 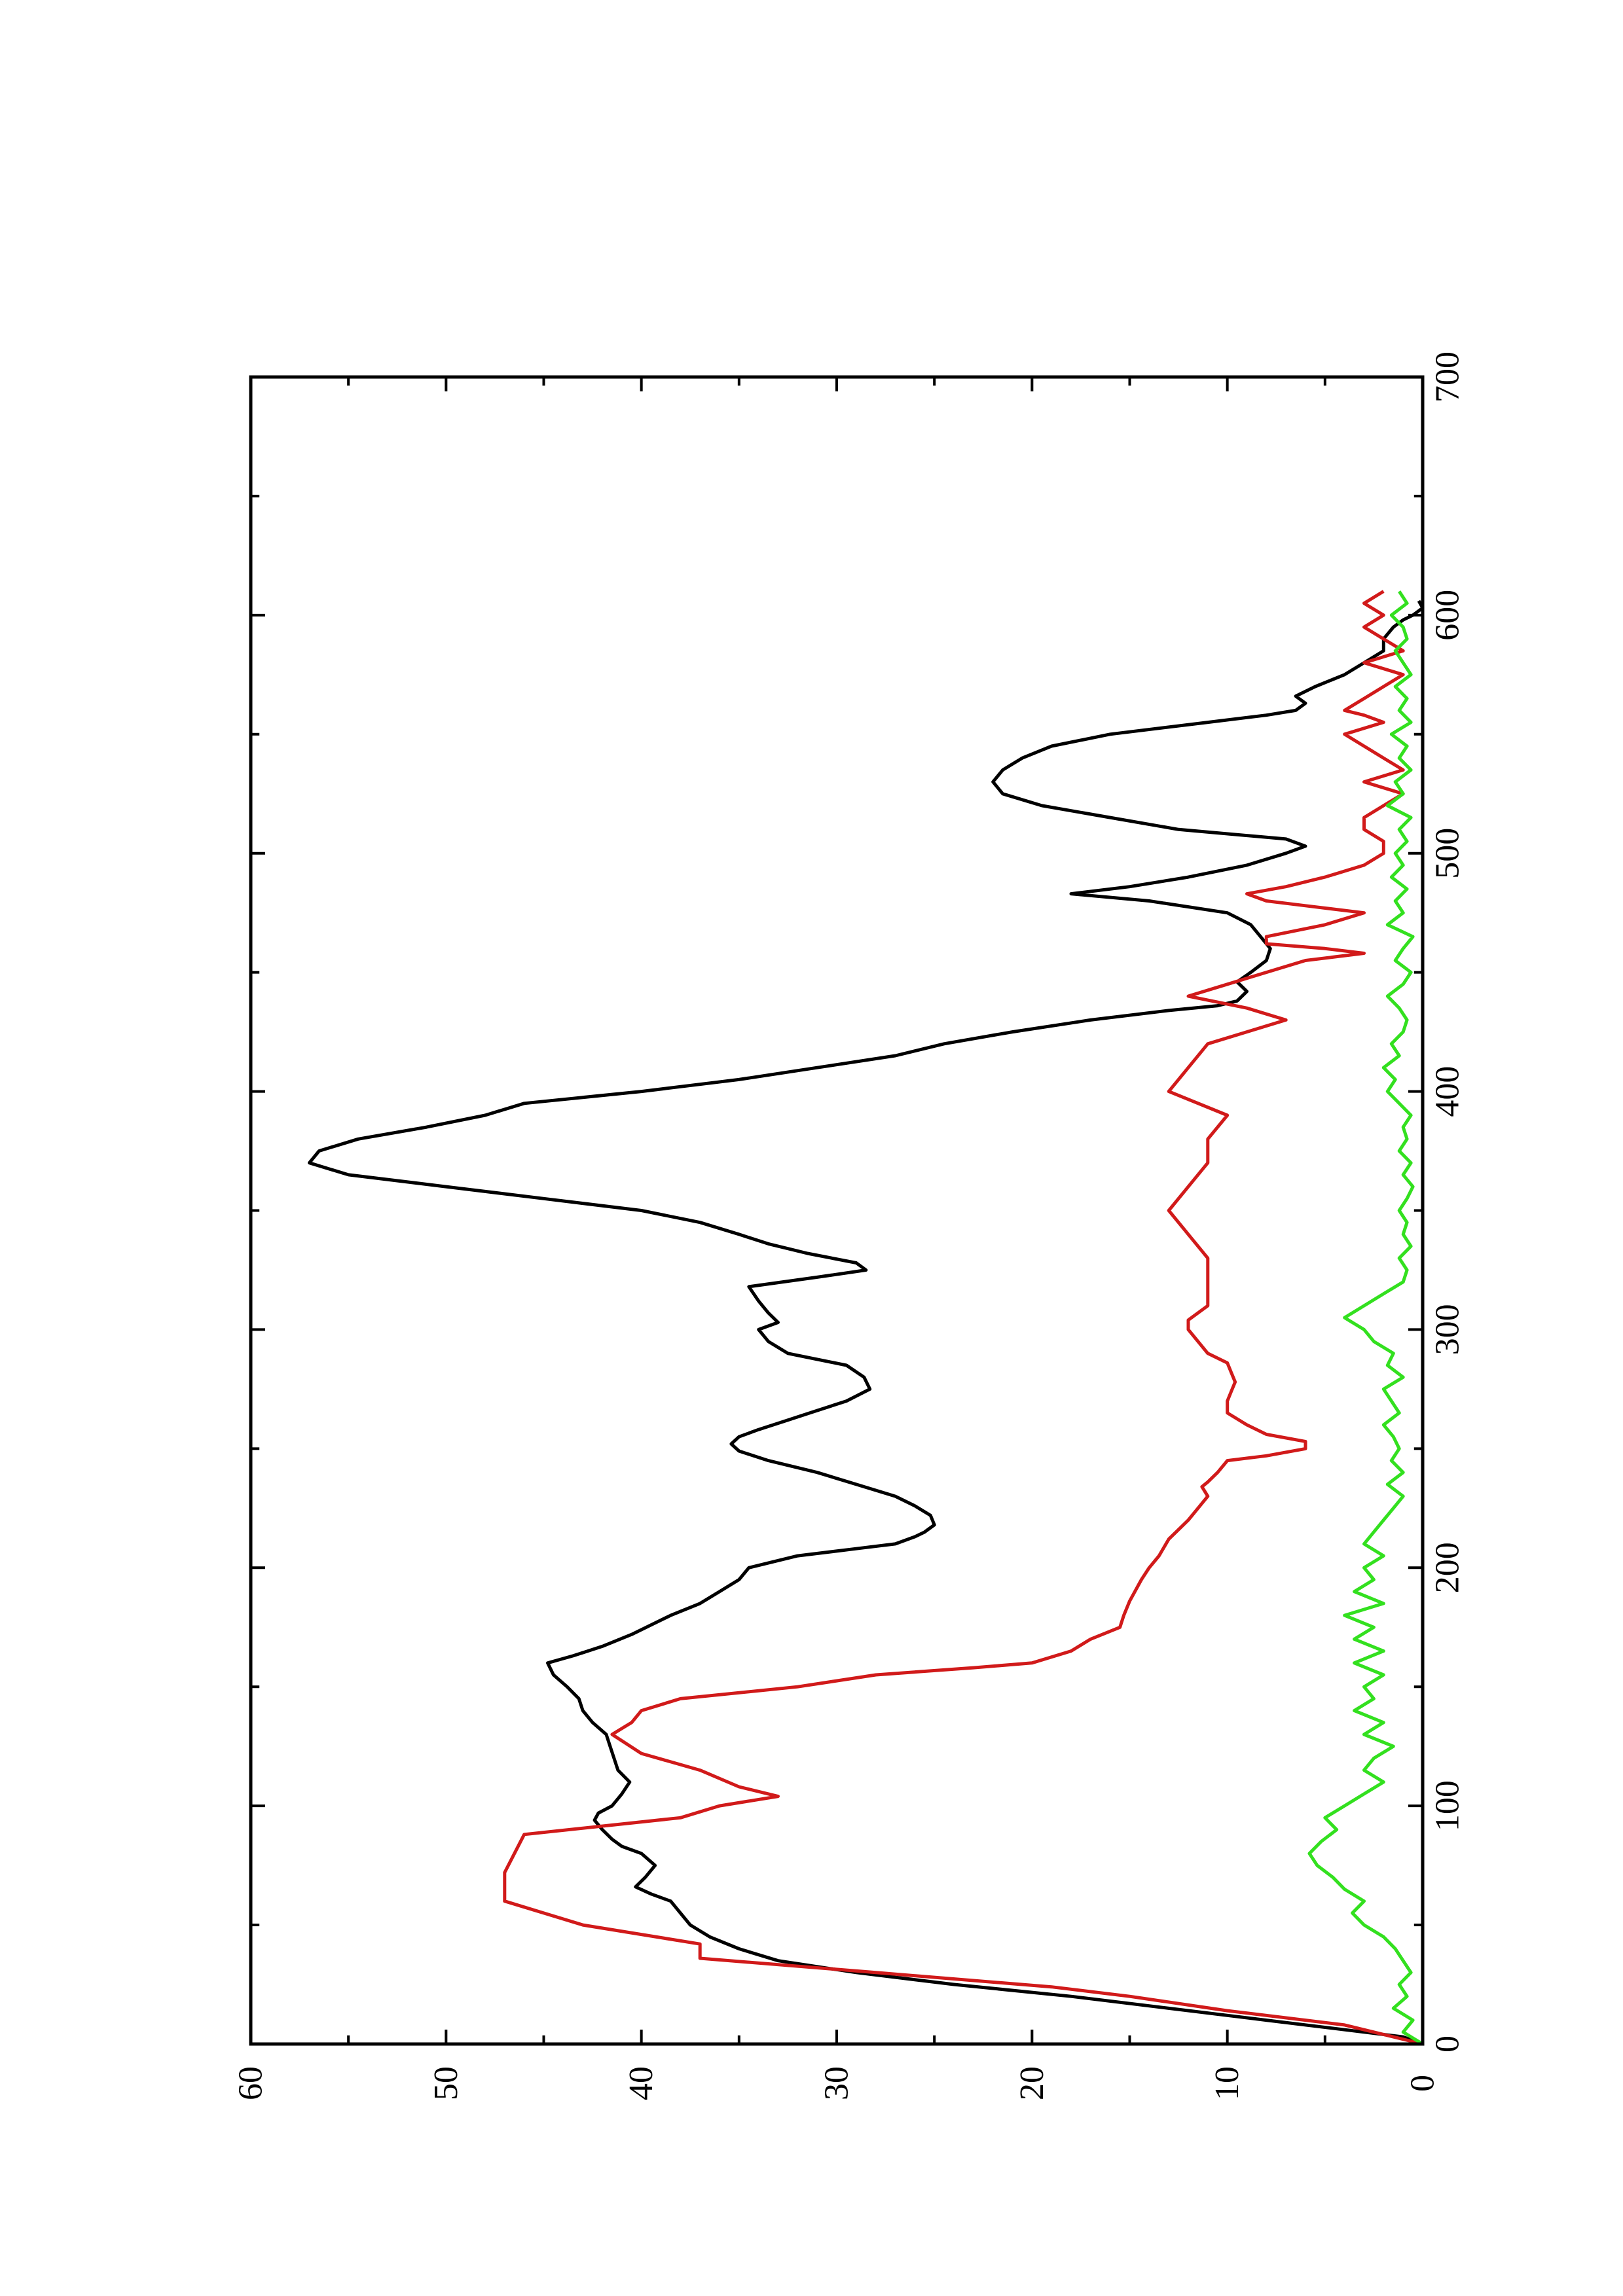 I want to click on x-tick-label: 400, so click(x=1448, y=1091).